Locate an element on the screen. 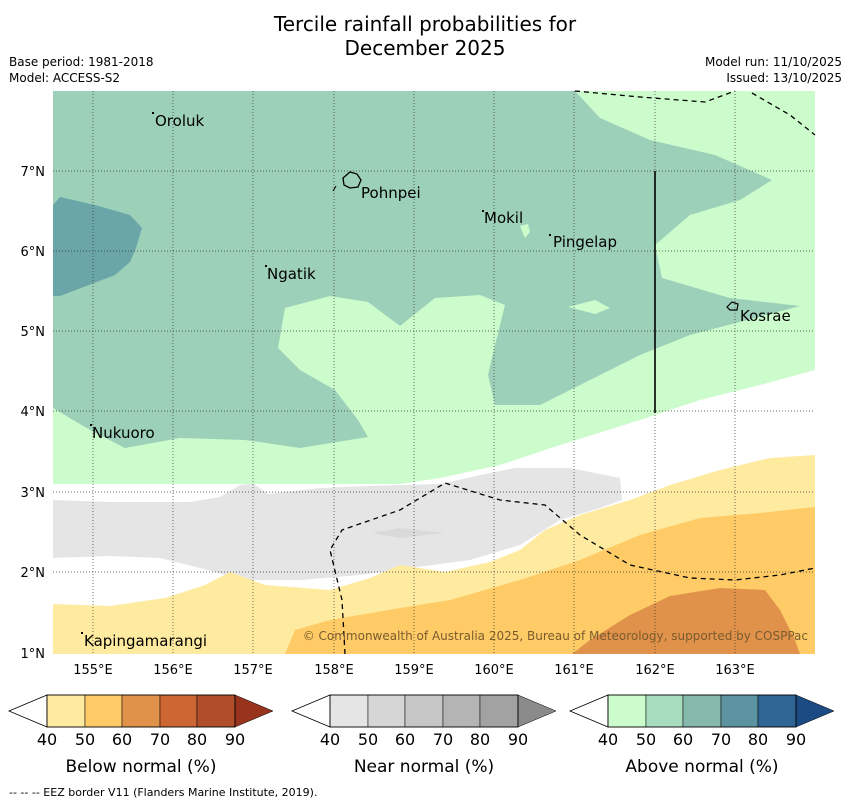 This screenshot has height=804, width=850. near-tick-60: 60 is located at coordinates (405, 739).